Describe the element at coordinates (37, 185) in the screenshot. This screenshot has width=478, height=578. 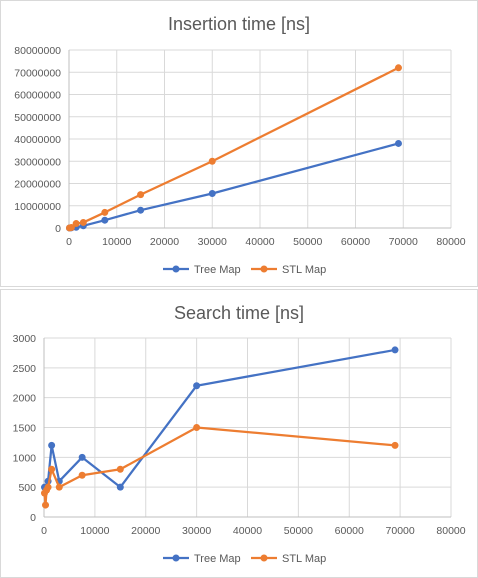
I see `y-tick-label: 20000000` at that location.